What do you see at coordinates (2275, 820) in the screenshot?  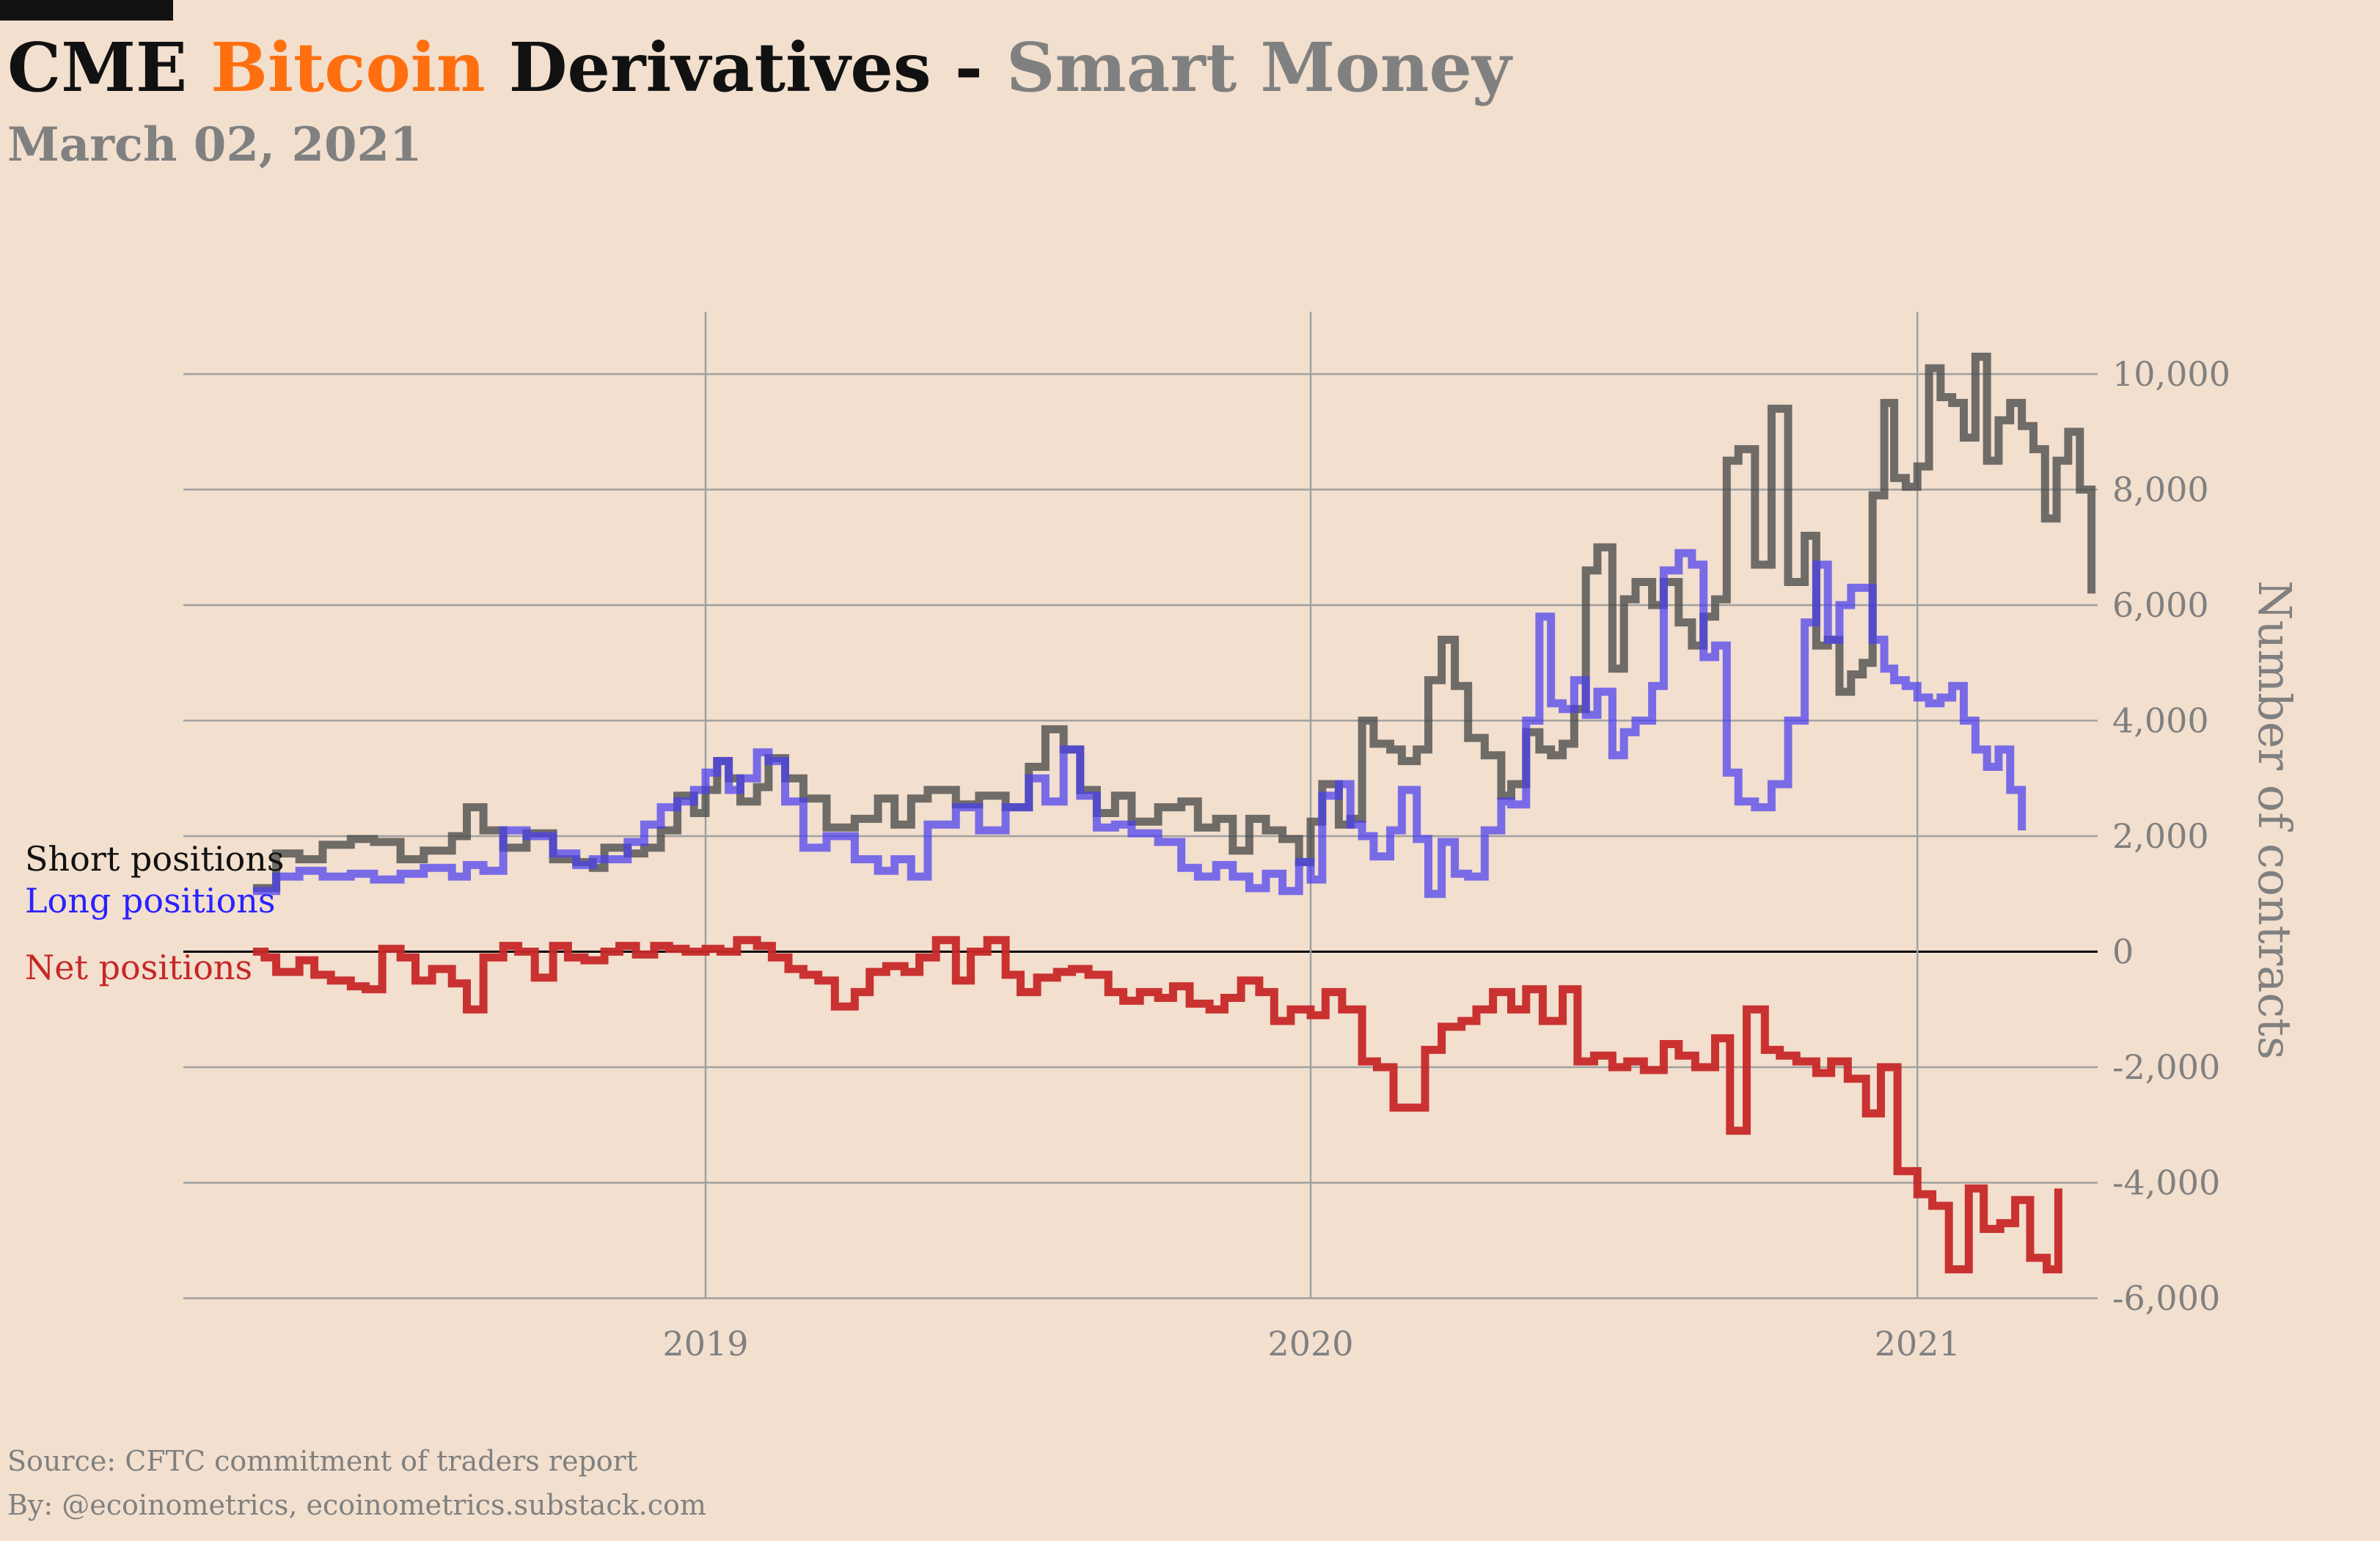 I see `y-axis-label: Number of contracts` at bounding box center [2275, 820].